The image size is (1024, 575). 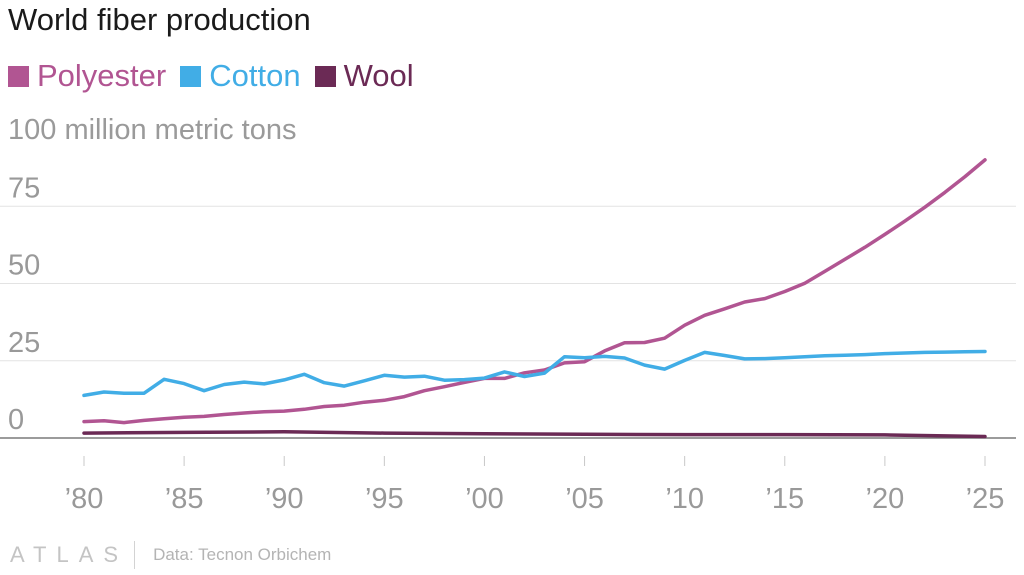 I want to click on x-tick-label: ’10, so click(x=684, y=499).